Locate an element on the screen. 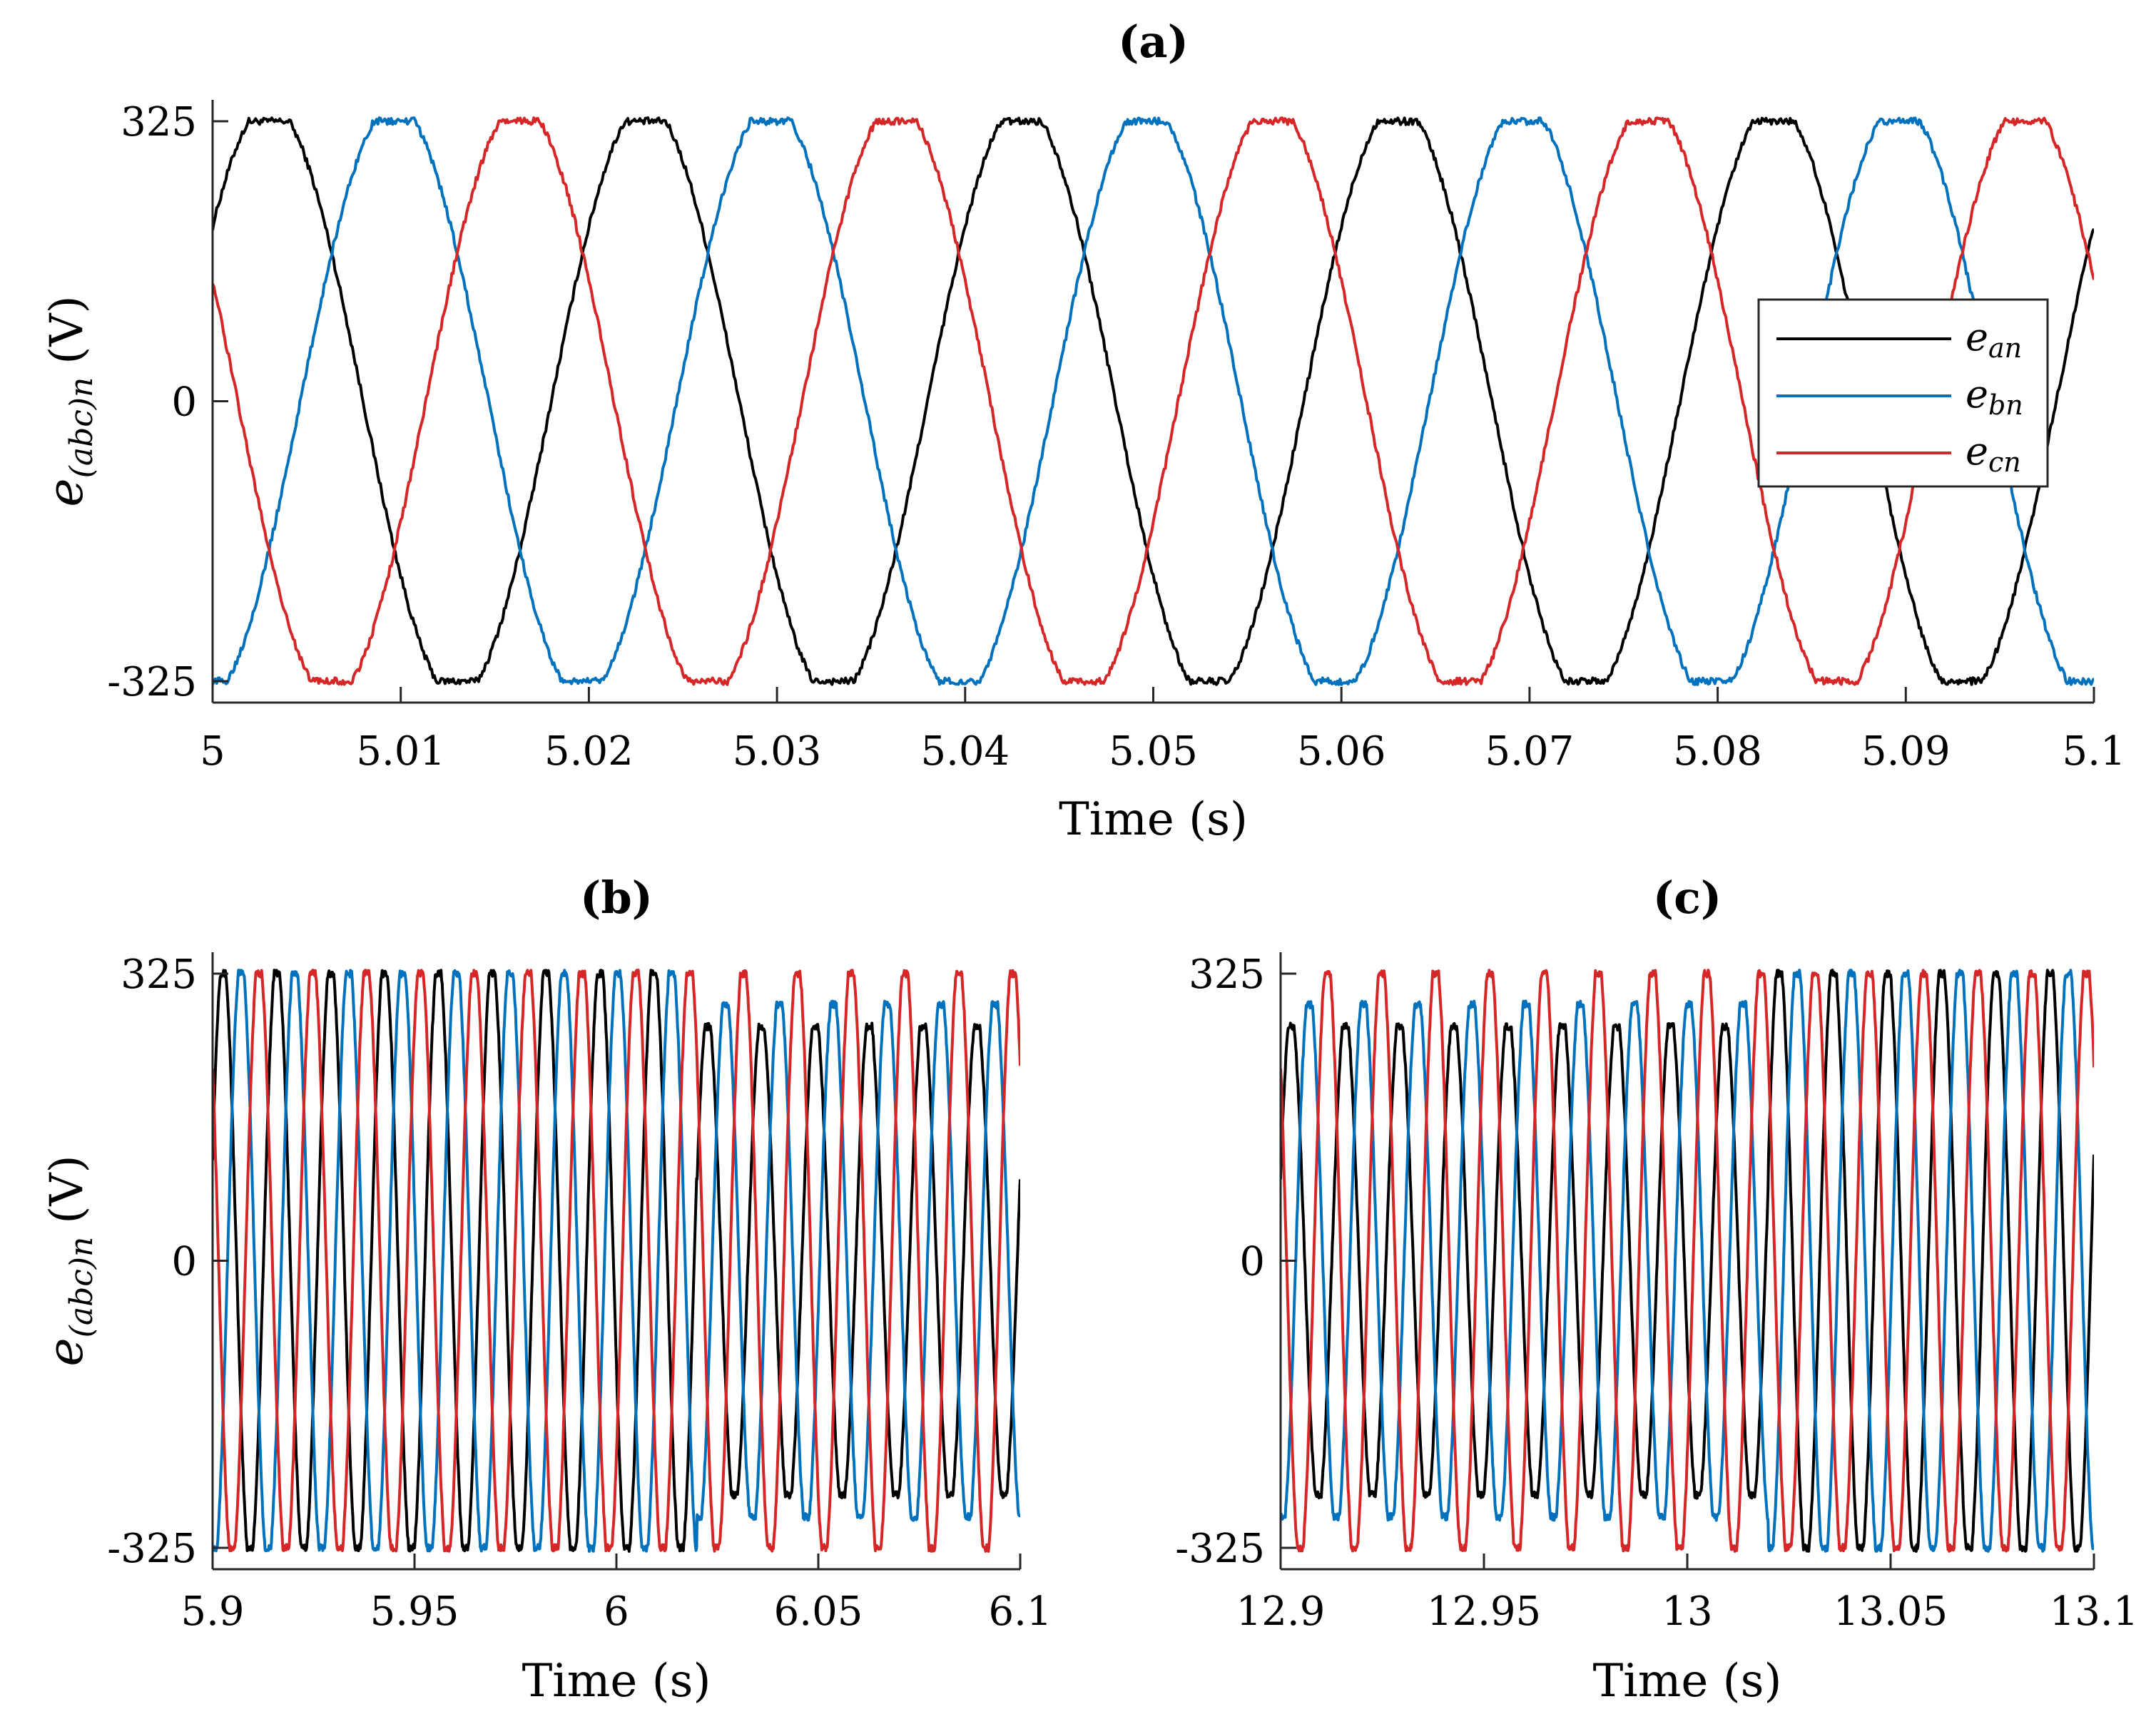  legend: ean ebn ecn is located at coordinates (1903, 393).